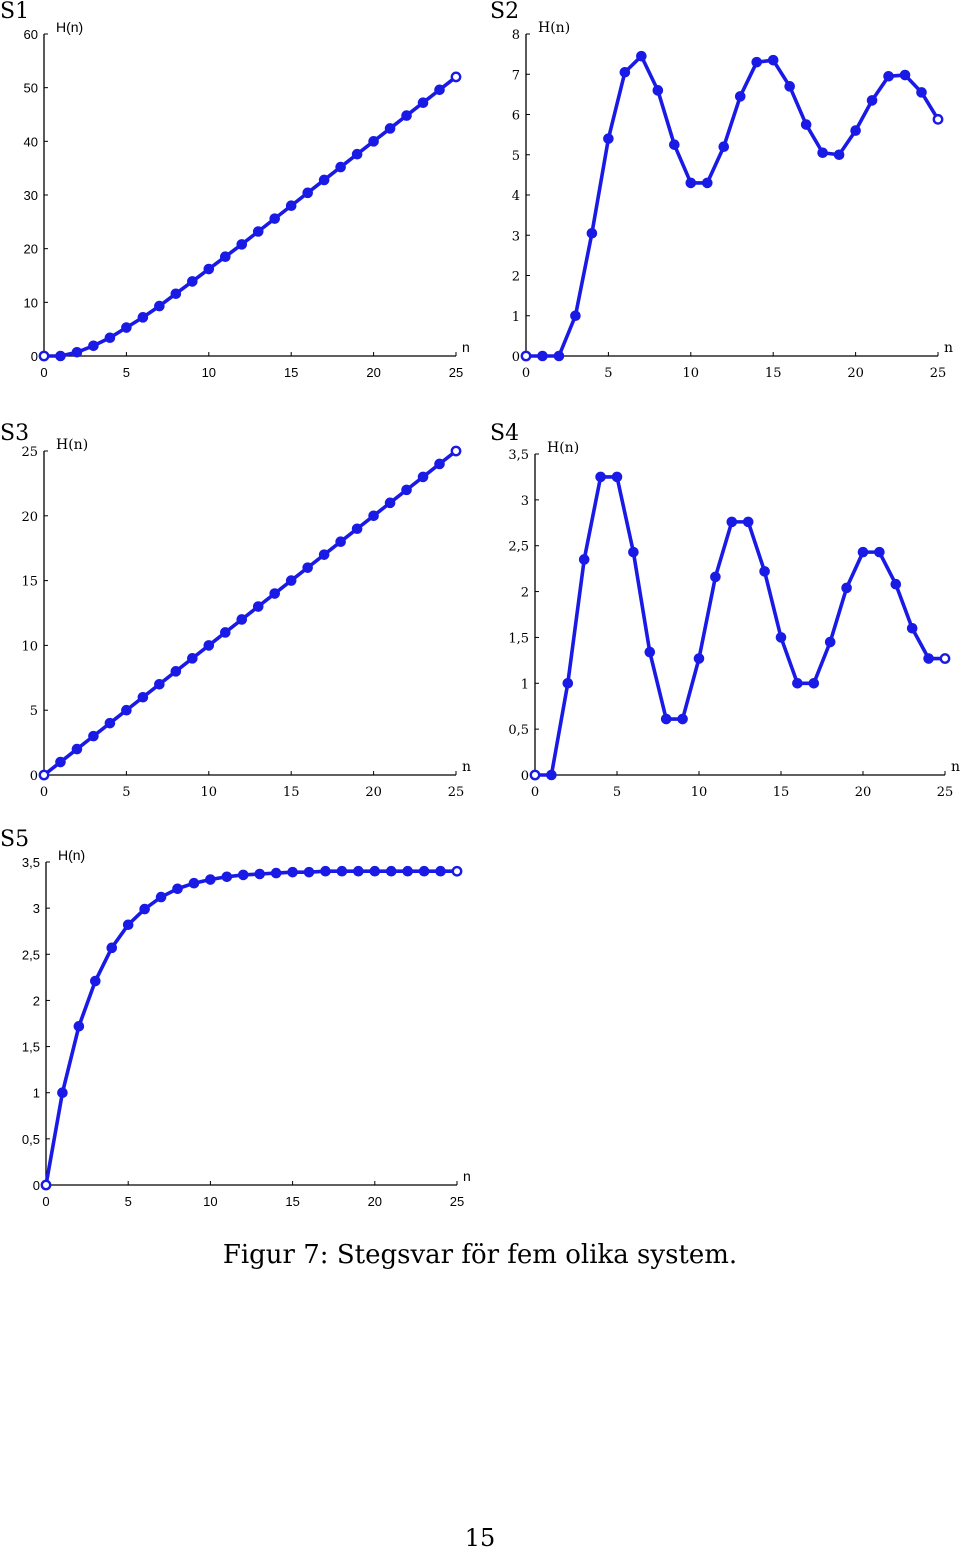 This screenshot has height=1554, width=960. I want to click on y-tick-label: 2, so click(36, 1000).